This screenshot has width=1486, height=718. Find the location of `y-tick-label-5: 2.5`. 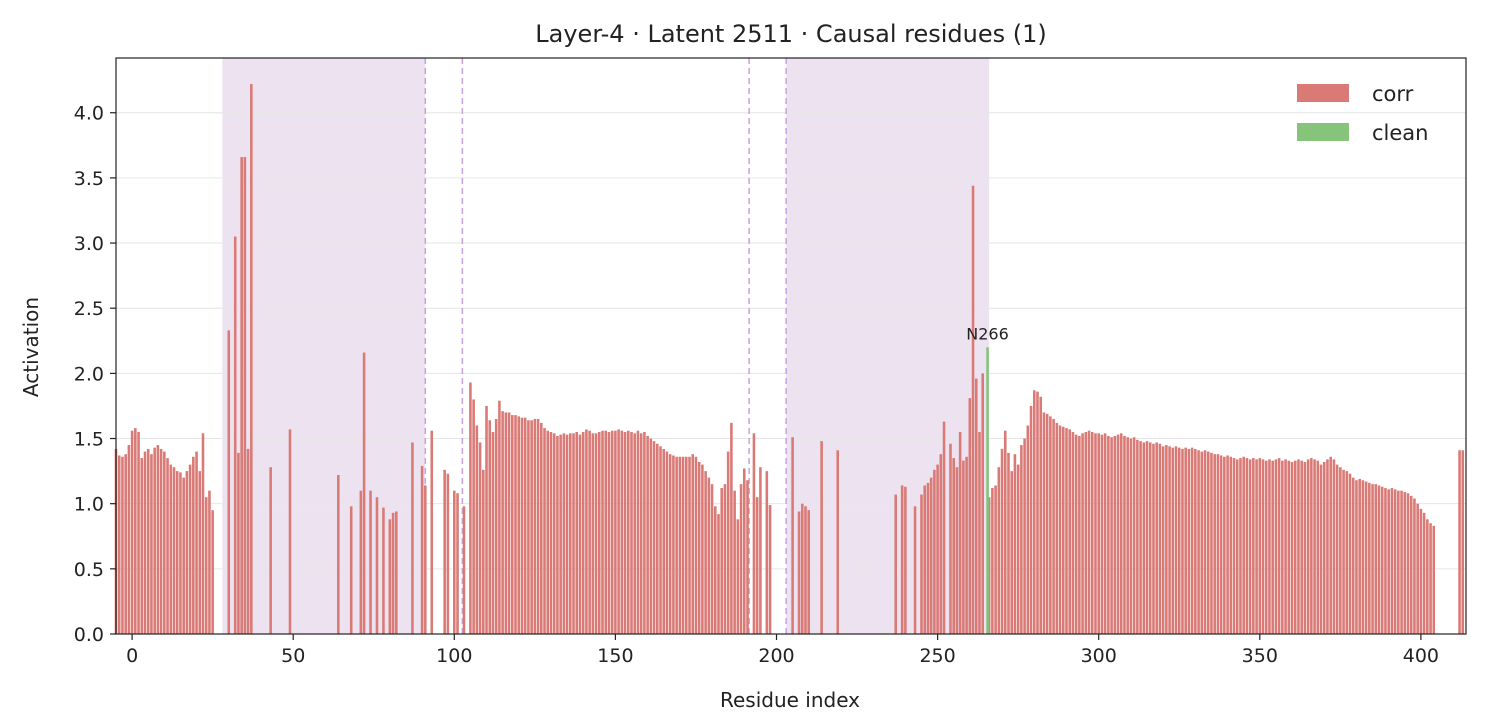

y-tick-label-5: 2.5 is located at coordinates (89, 309).